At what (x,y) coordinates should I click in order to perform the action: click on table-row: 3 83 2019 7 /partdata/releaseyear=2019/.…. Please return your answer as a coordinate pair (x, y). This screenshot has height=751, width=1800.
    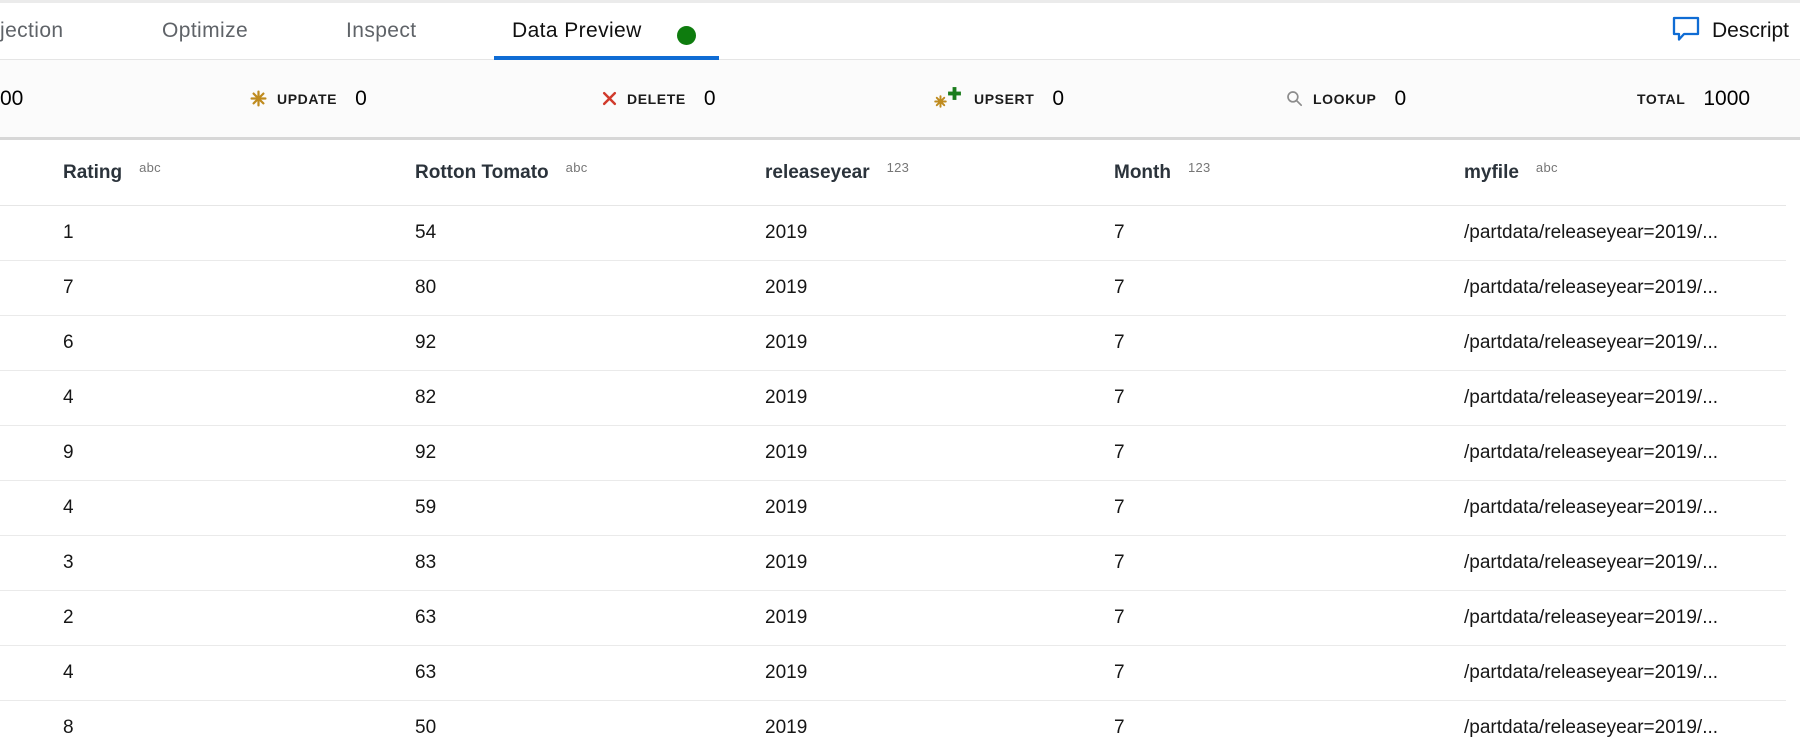
    Looking at the image, I should click on (893, 563).